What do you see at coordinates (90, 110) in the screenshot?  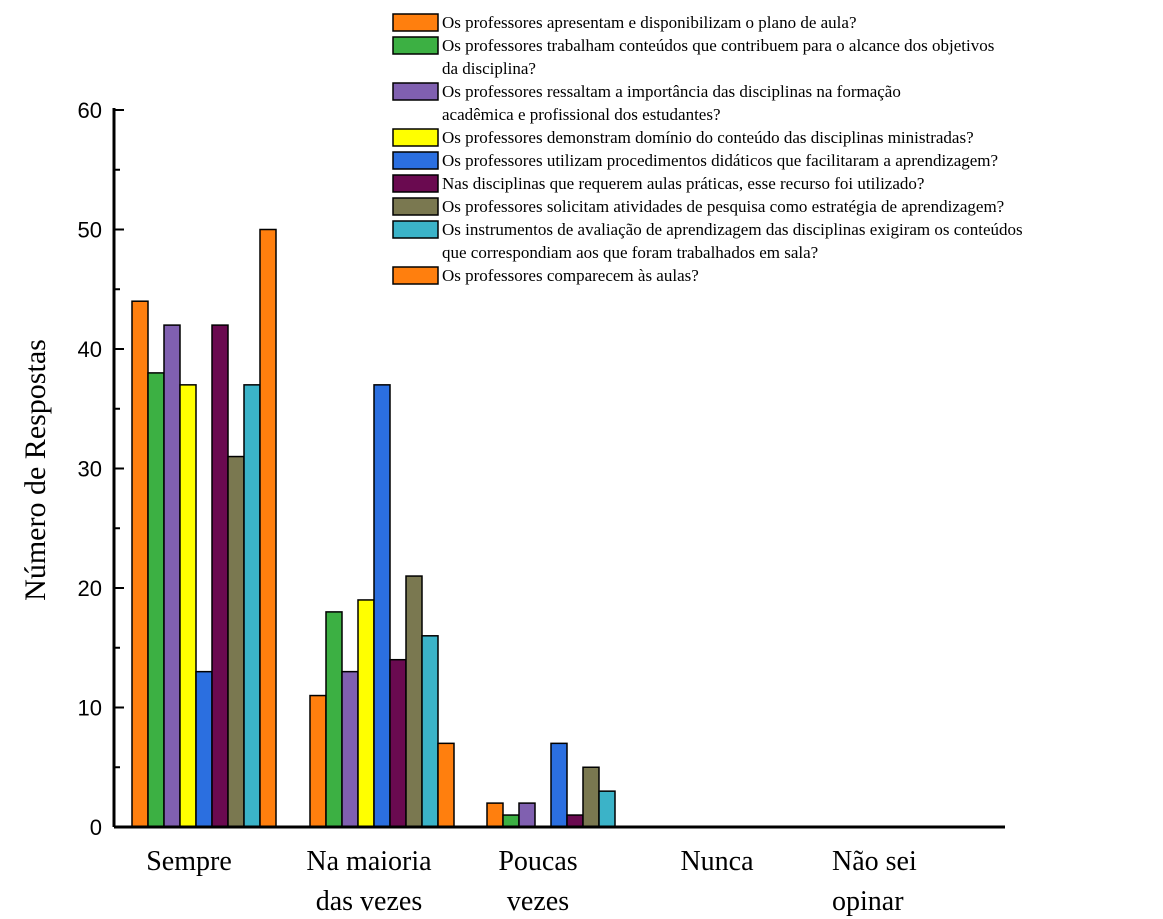 I see `y-tick-label: 60` at bounding box center [90, 110].